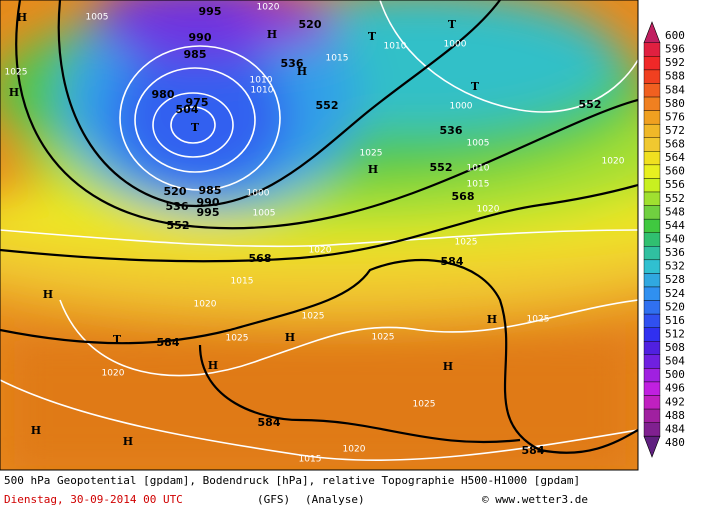  What do you see at coordinates (335, 499) in the screenshot?
I see `footer-run: (Analyse)` at bounding box center [335, 499].